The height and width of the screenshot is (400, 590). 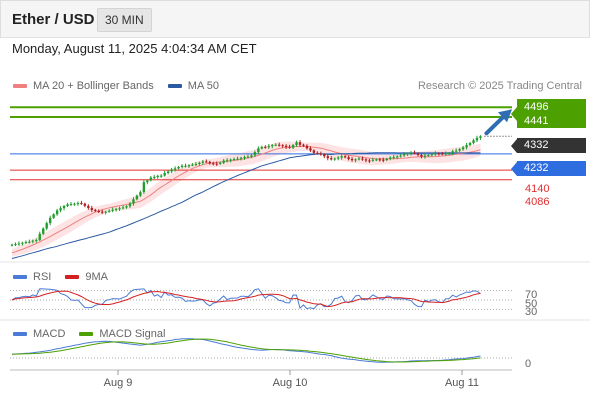 I want to click on ma50-swatch, so click(x=174, y=86).